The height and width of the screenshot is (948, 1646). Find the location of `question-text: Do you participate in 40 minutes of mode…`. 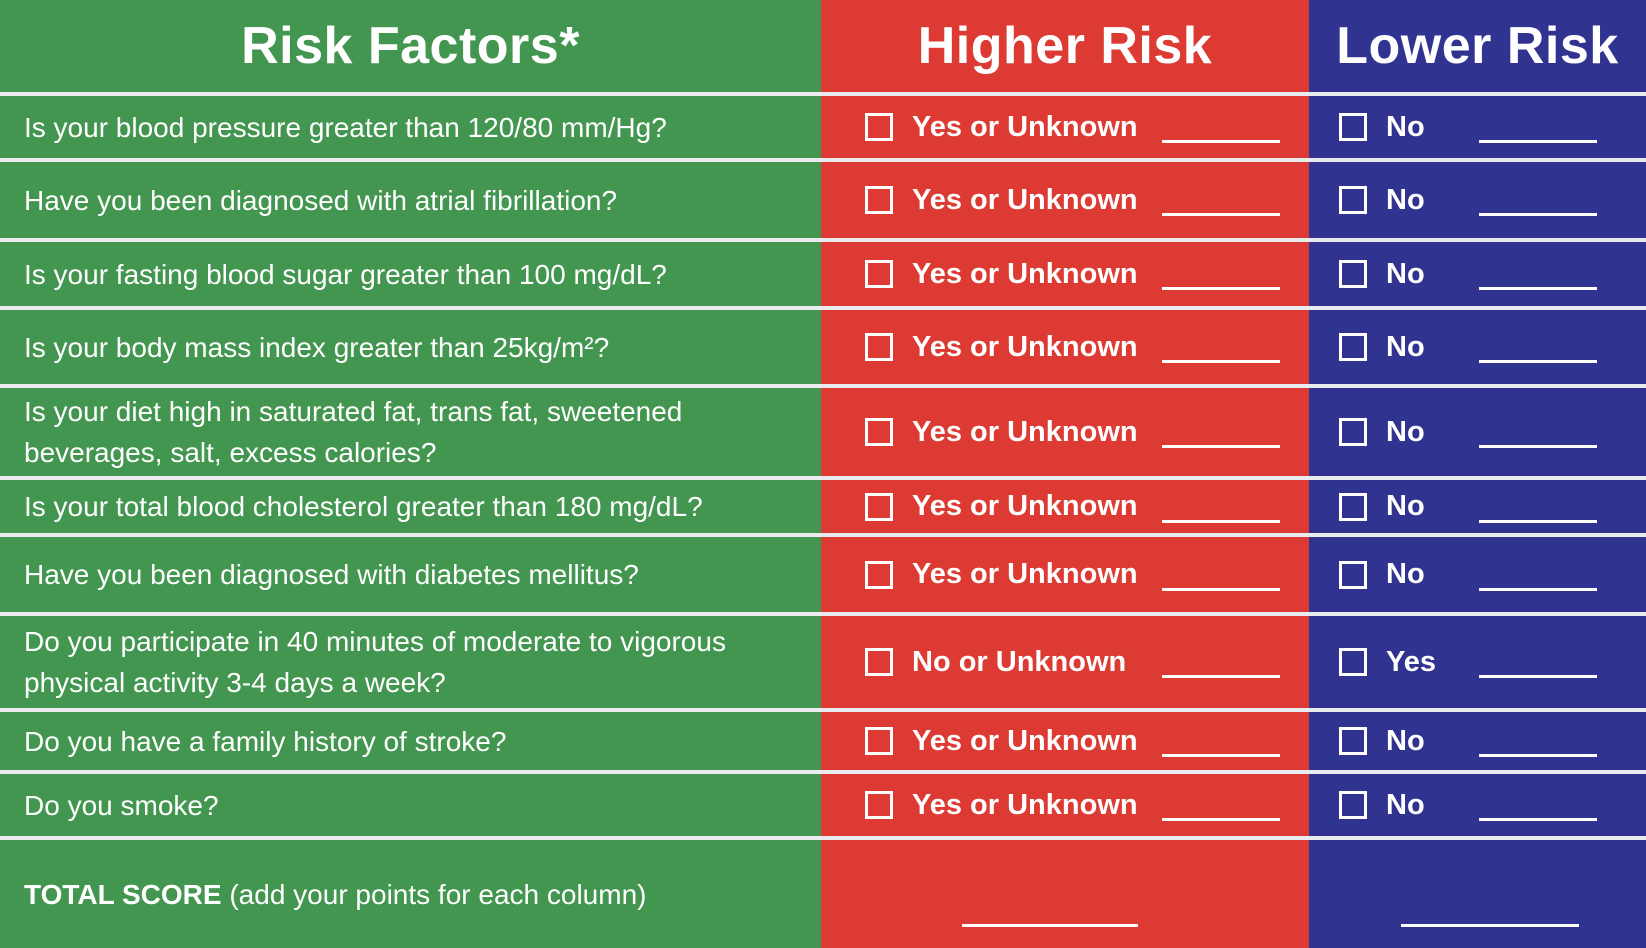

question-text: Do you participate in 40 minutes of mode… is located at coordinates (375, 662).